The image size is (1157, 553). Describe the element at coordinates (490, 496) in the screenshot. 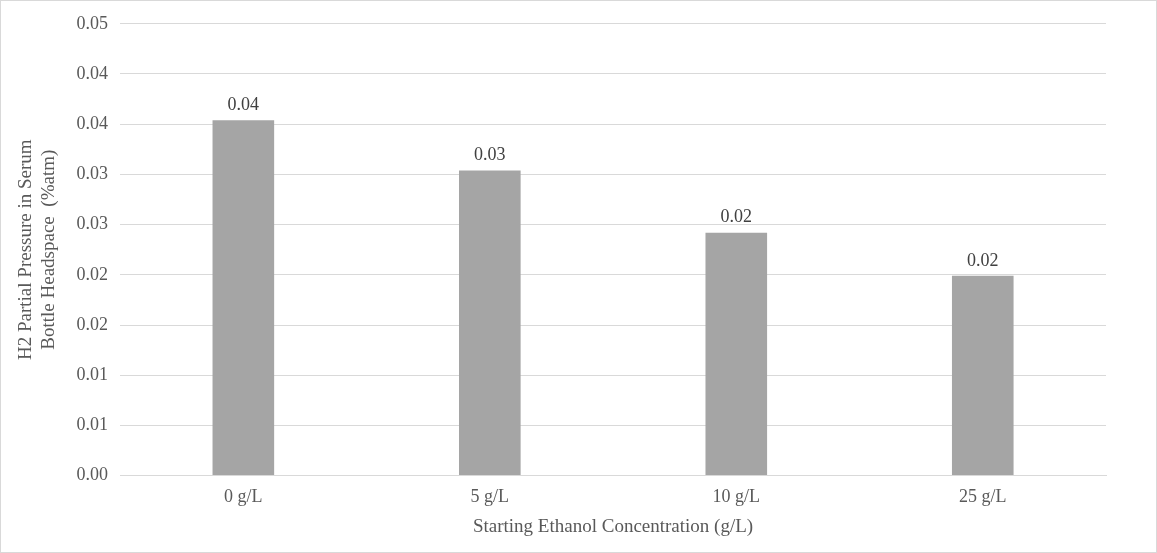

I see `x-tick-label: 5 g/L` at that location.